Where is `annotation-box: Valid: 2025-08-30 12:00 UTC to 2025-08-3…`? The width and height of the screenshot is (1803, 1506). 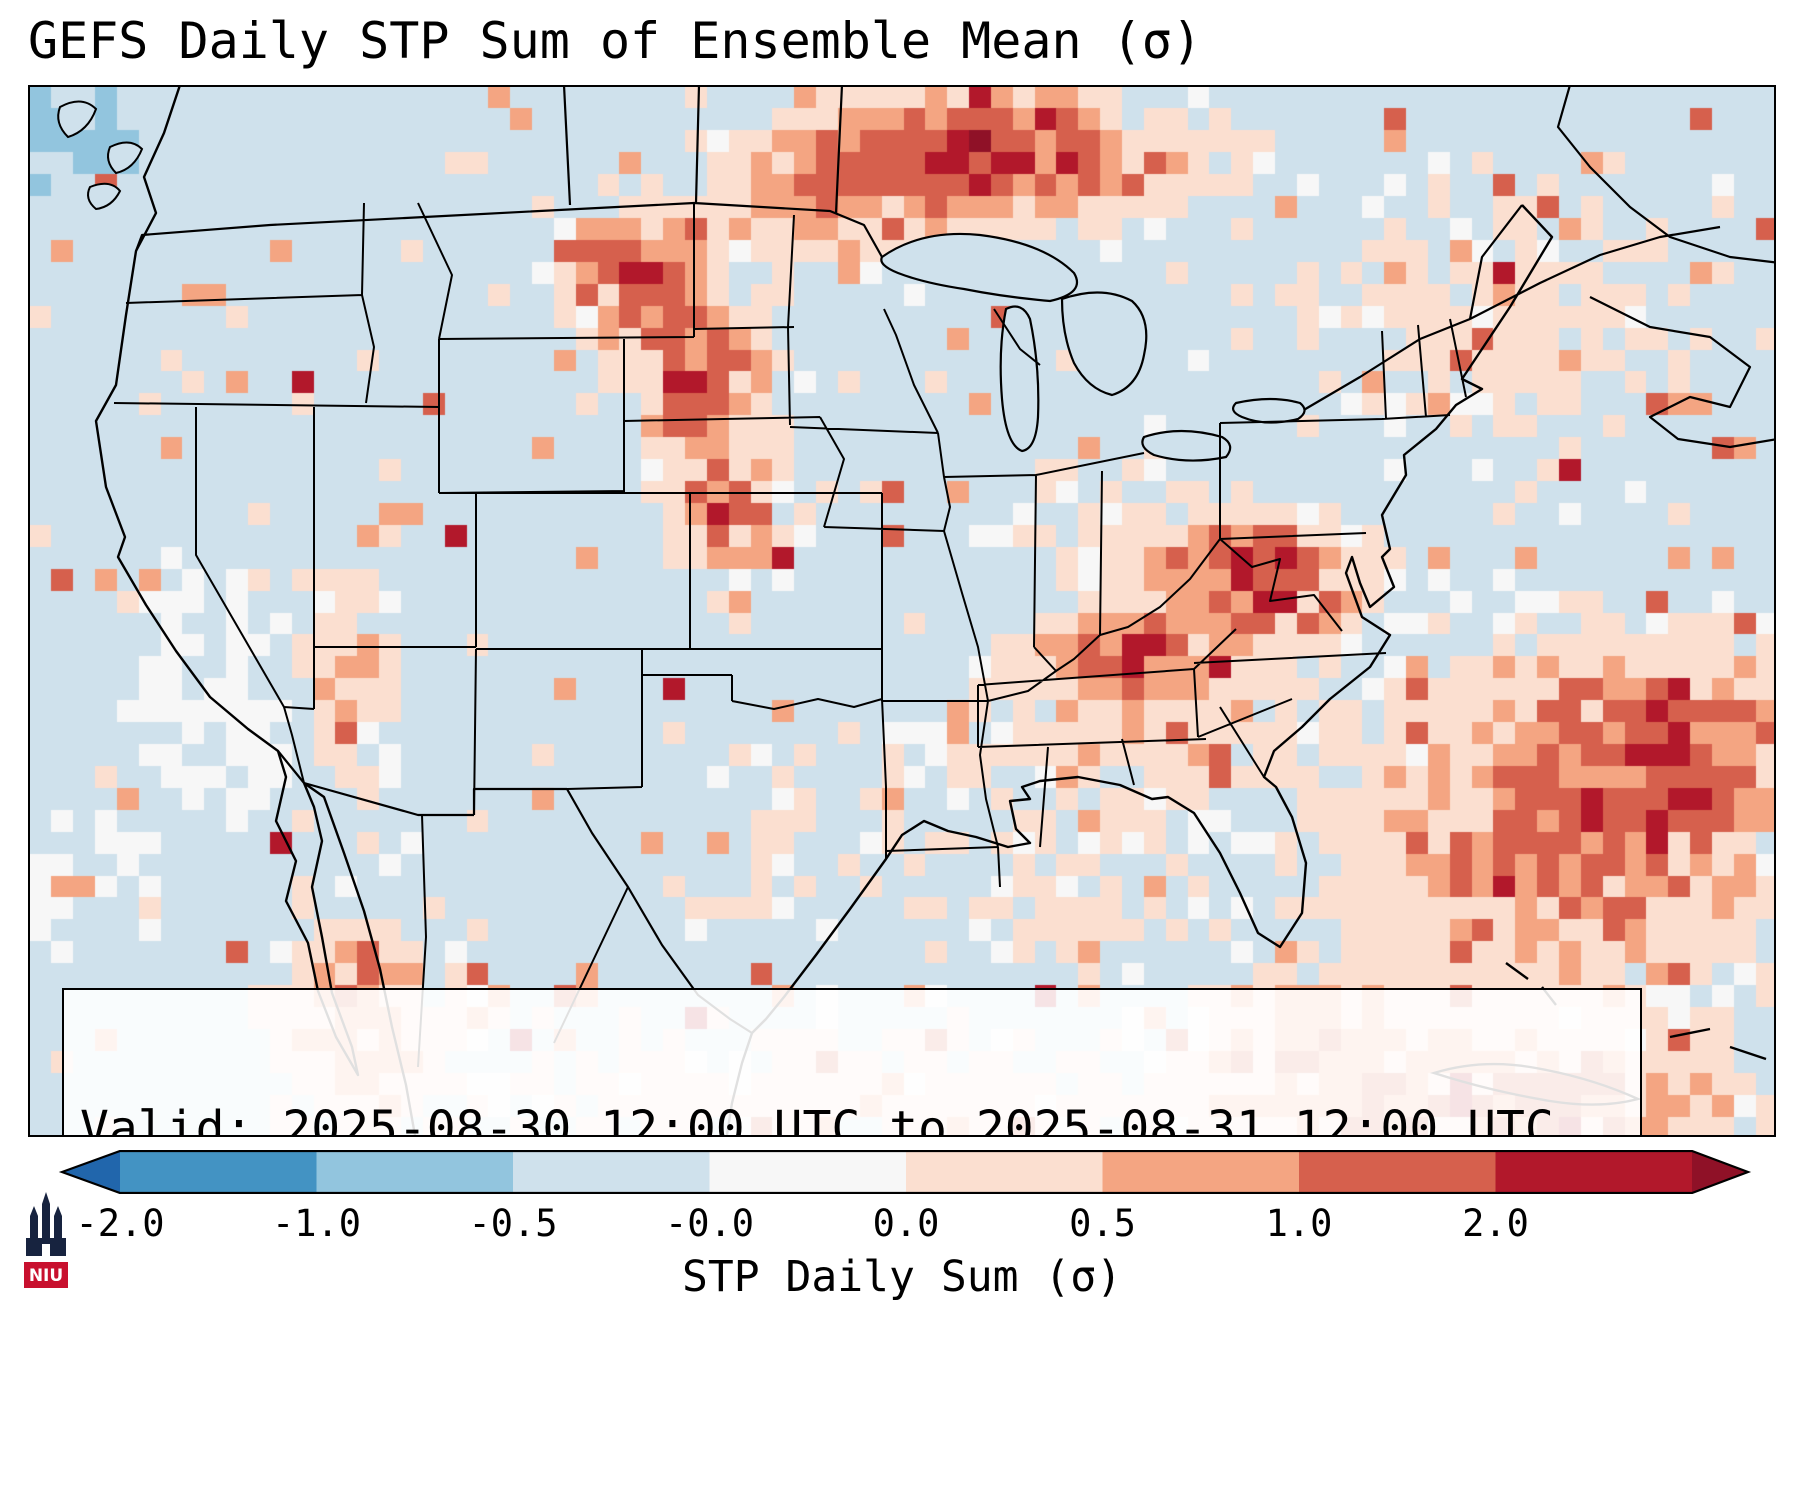
annotation-box: Valid: 2025-08-30 12:00 UTC to 2025-08-3… is located at coordinates (852, 1062).